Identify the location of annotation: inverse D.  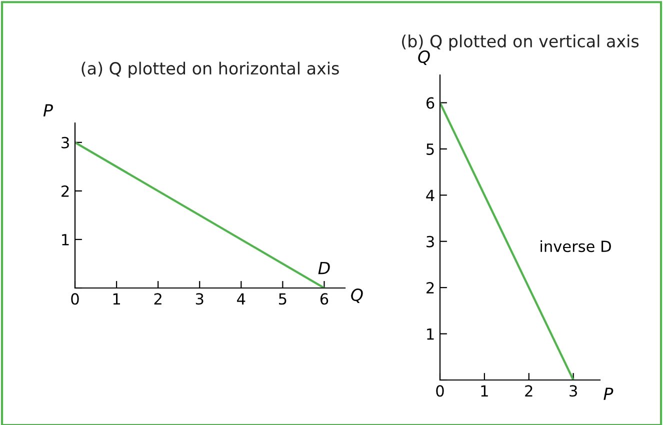
(575, 246).